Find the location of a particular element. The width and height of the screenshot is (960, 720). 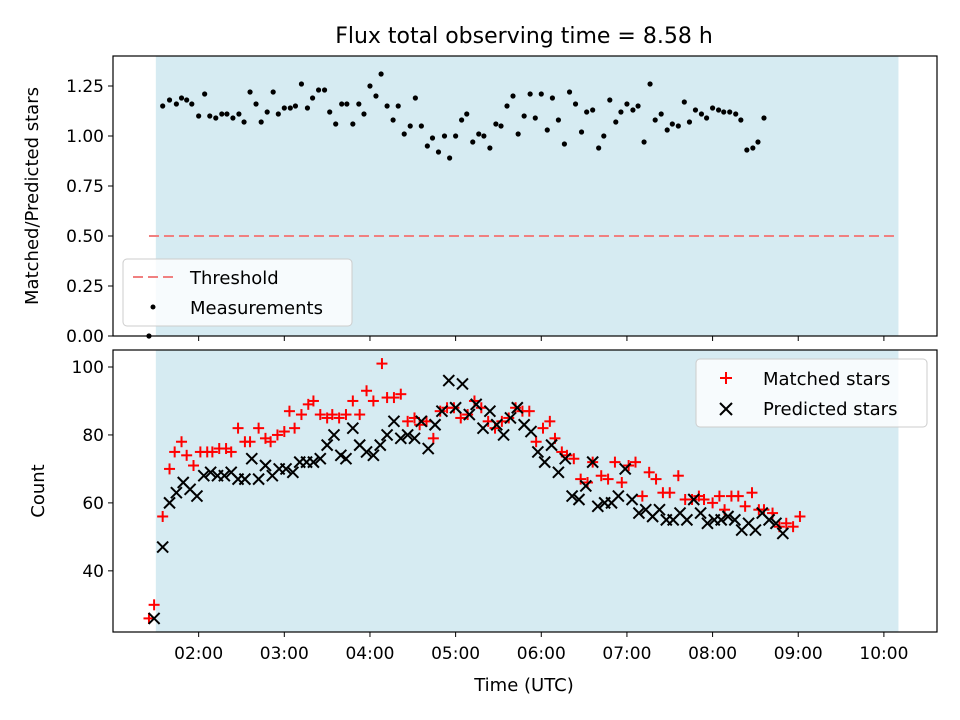

count-y-tick-label: 80 is located at coordinates (93, 436).